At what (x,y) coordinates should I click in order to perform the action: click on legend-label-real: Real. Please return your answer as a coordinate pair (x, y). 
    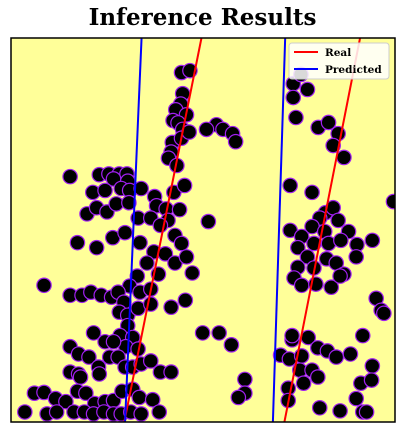
    Looking at the image, I should click on (338, 53).